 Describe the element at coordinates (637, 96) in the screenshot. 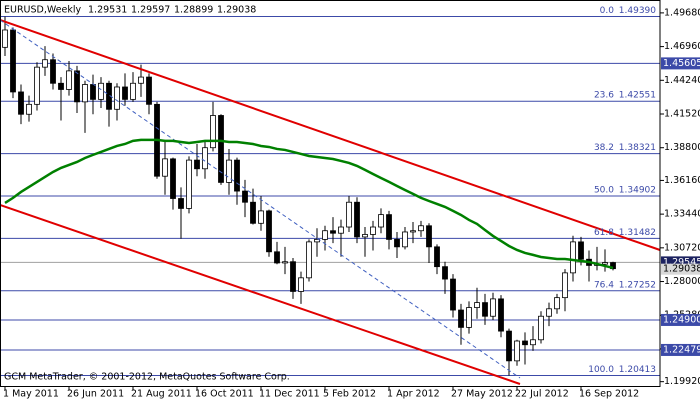

I see `fibo-price: 1.42551` at that location.